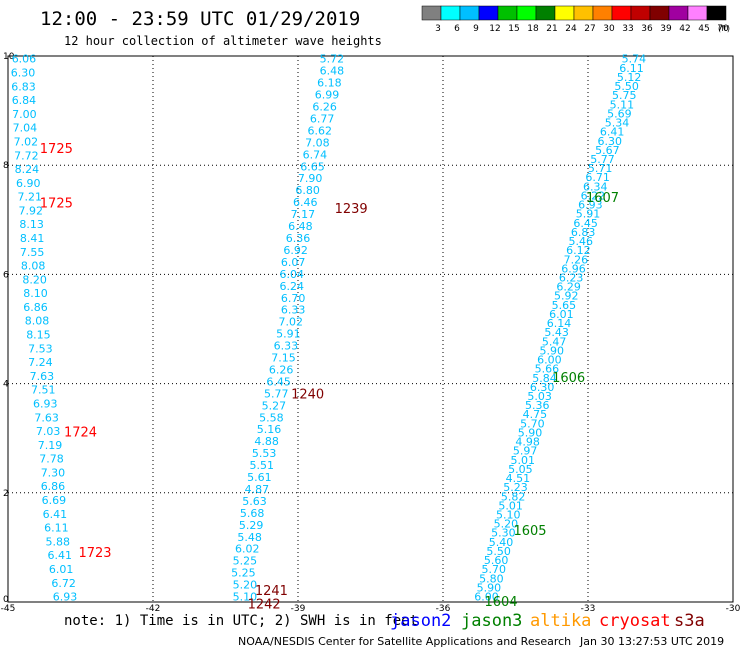  Describe the element at coordinates (498, 551) in the screenshot. I see `wave-height-value: 5.50` at that location.